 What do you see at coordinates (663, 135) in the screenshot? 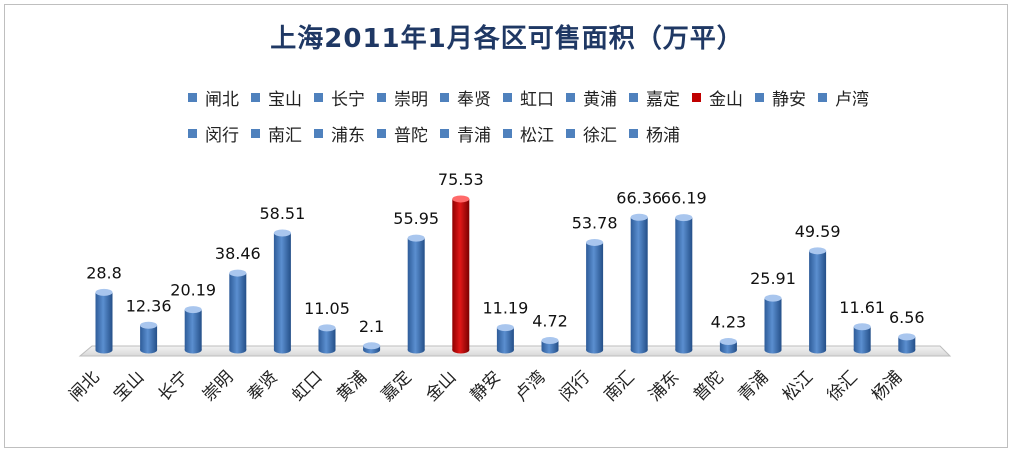
I see `legend-label: 杨浦` at bounding box center [663, 135].